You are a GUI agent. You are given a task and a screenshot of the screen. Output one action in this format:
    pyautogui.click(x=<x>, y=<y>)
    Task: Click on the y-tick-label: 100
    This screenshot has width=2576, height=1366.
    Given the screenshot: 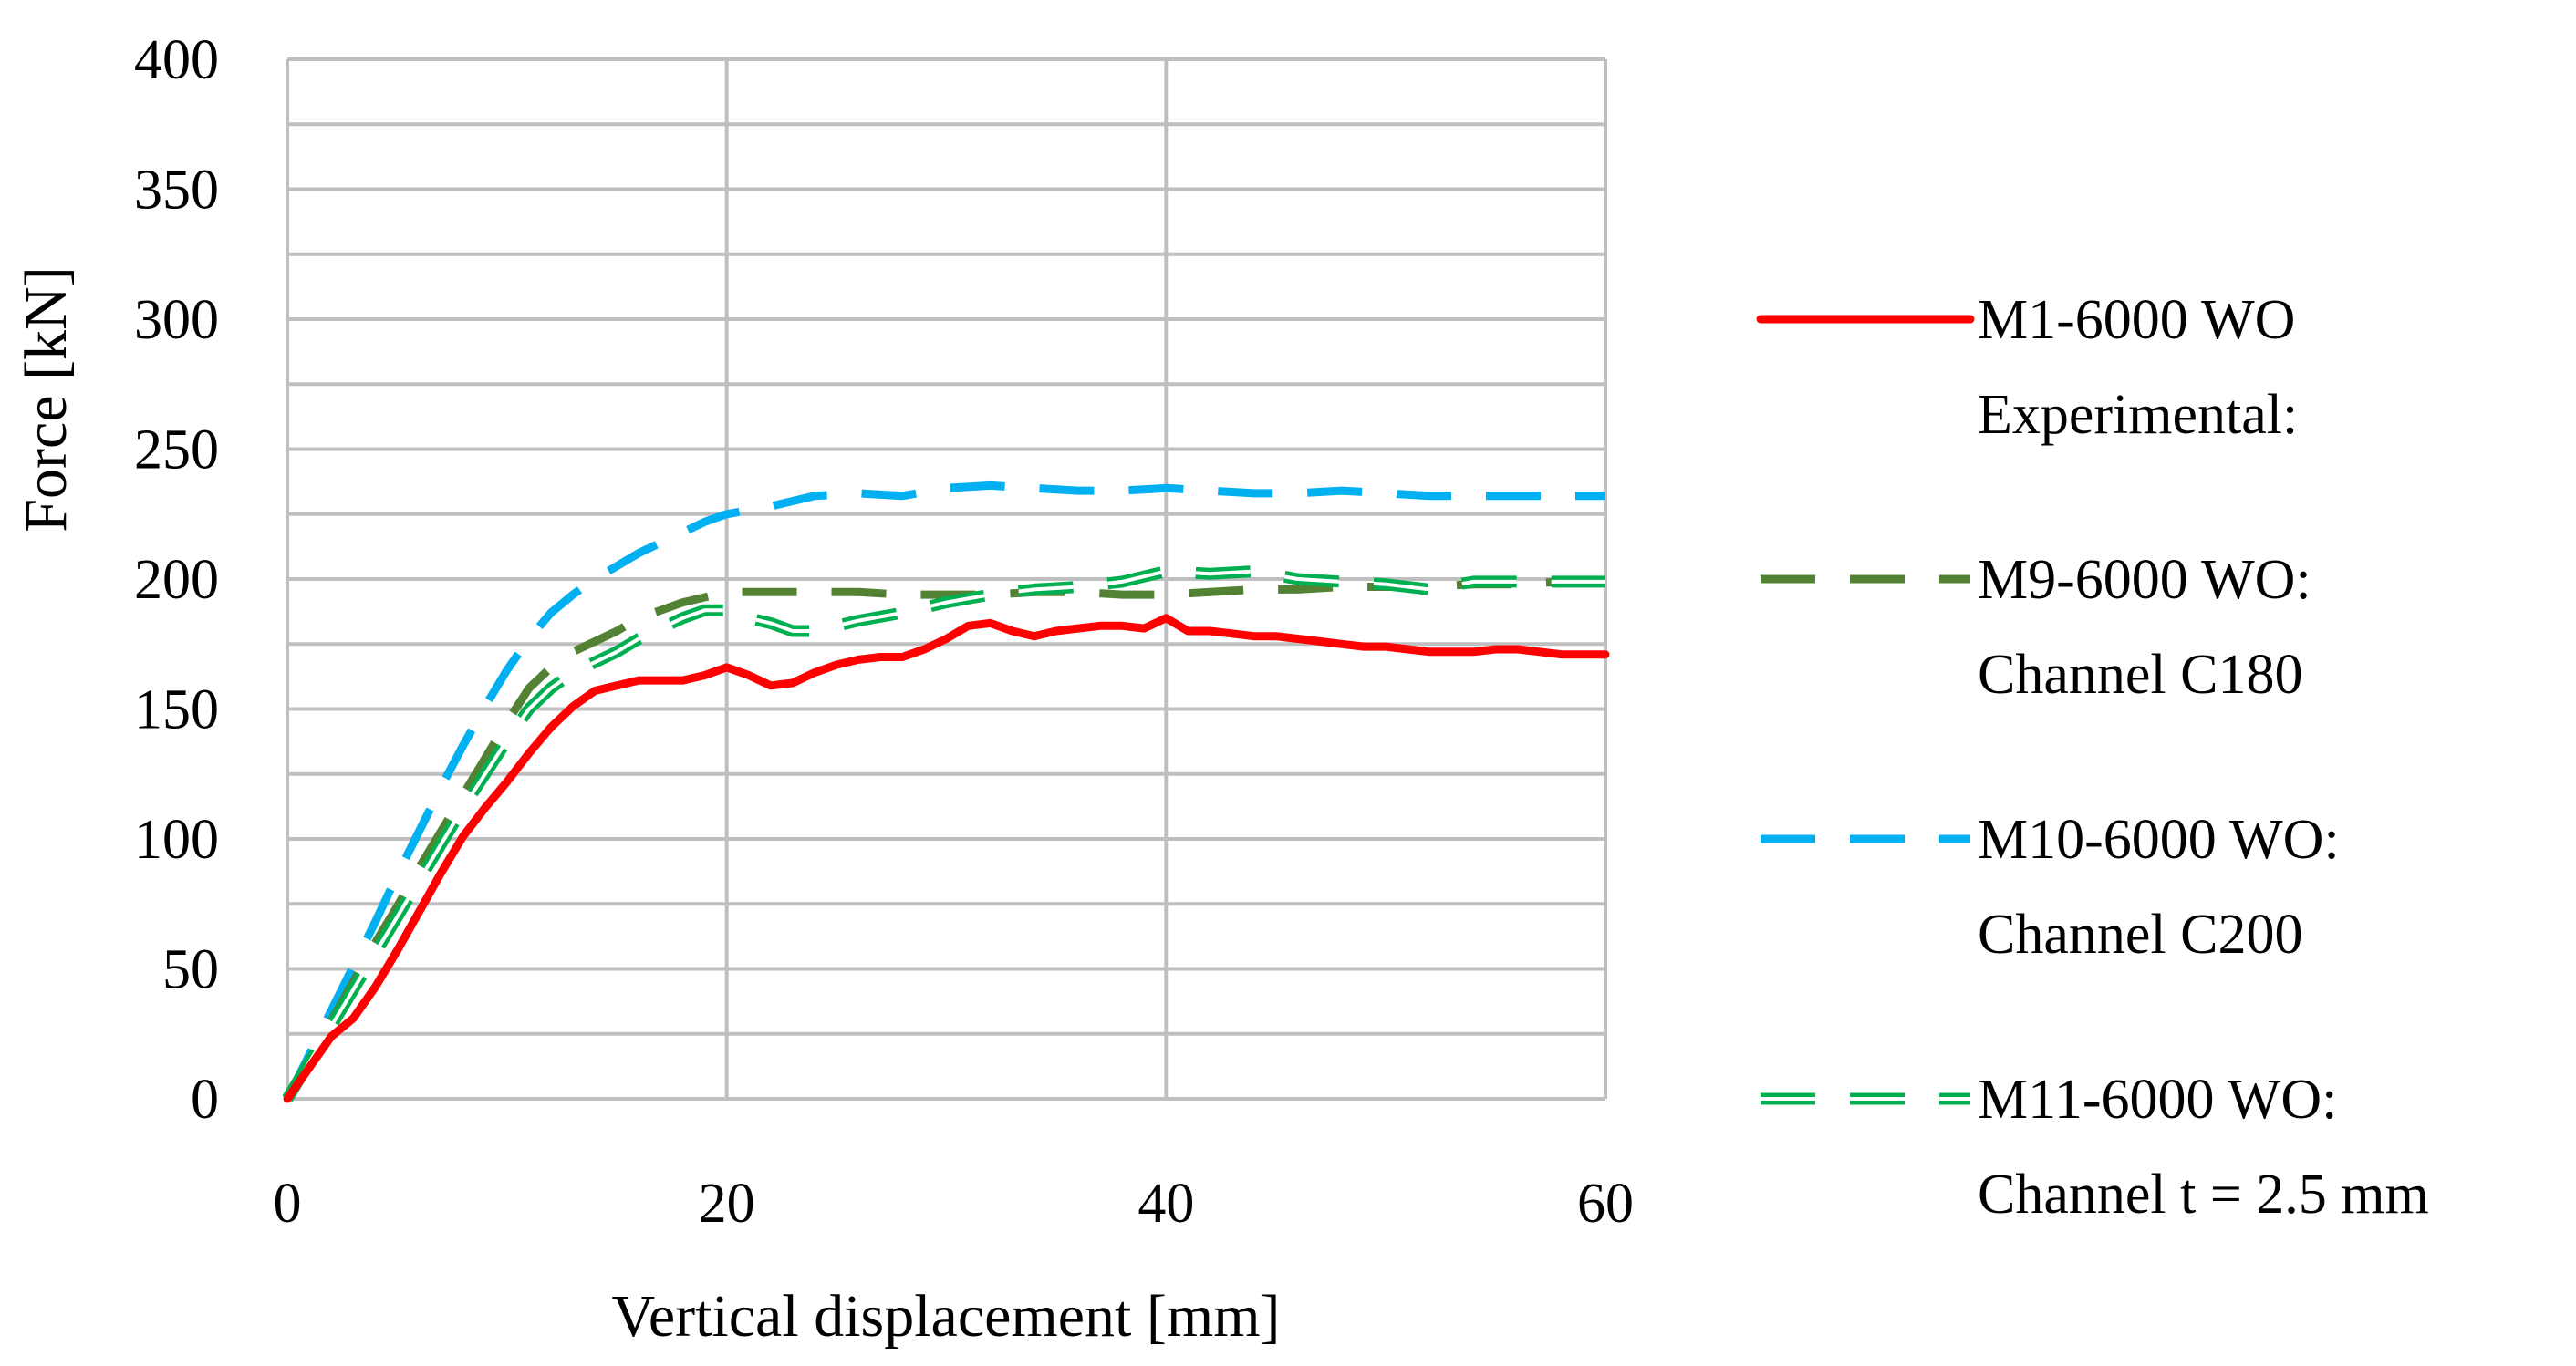 What is the action you would take?
    pyautogui.click(x=176, y=840)
    